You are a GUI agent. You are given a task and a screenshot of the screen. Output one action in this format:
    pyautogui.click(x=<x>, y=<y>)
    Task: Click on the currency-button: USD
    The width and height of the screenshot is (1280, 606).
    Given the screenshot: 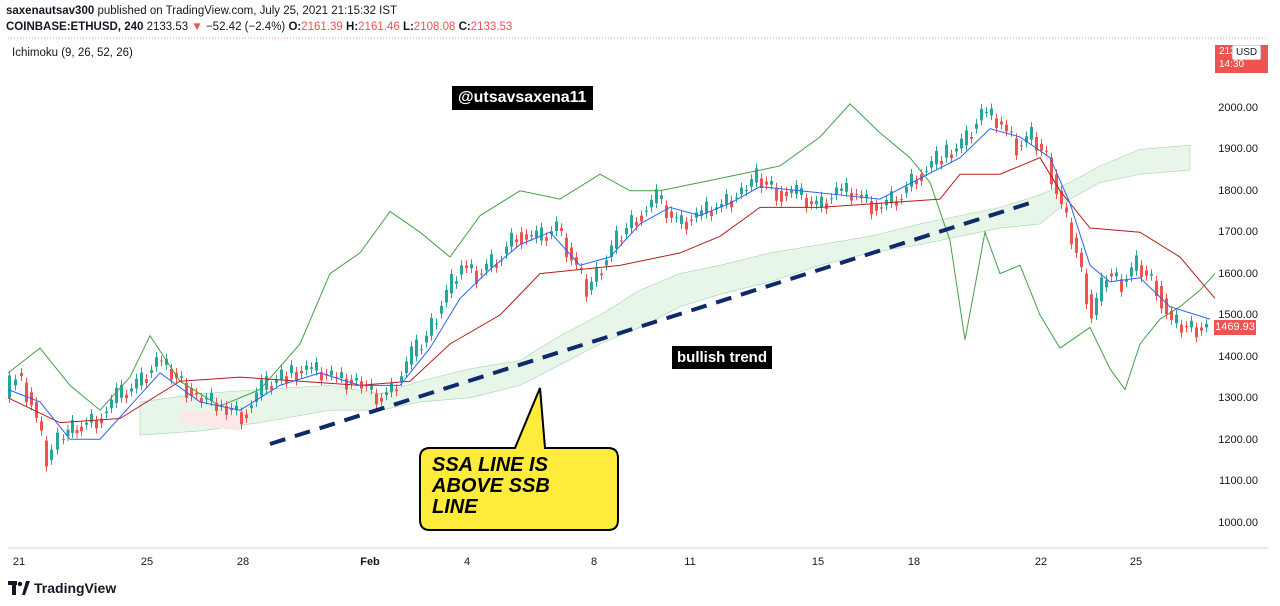 What is the action you would take?
    pyautogui.click(x=1247, y=52)
    